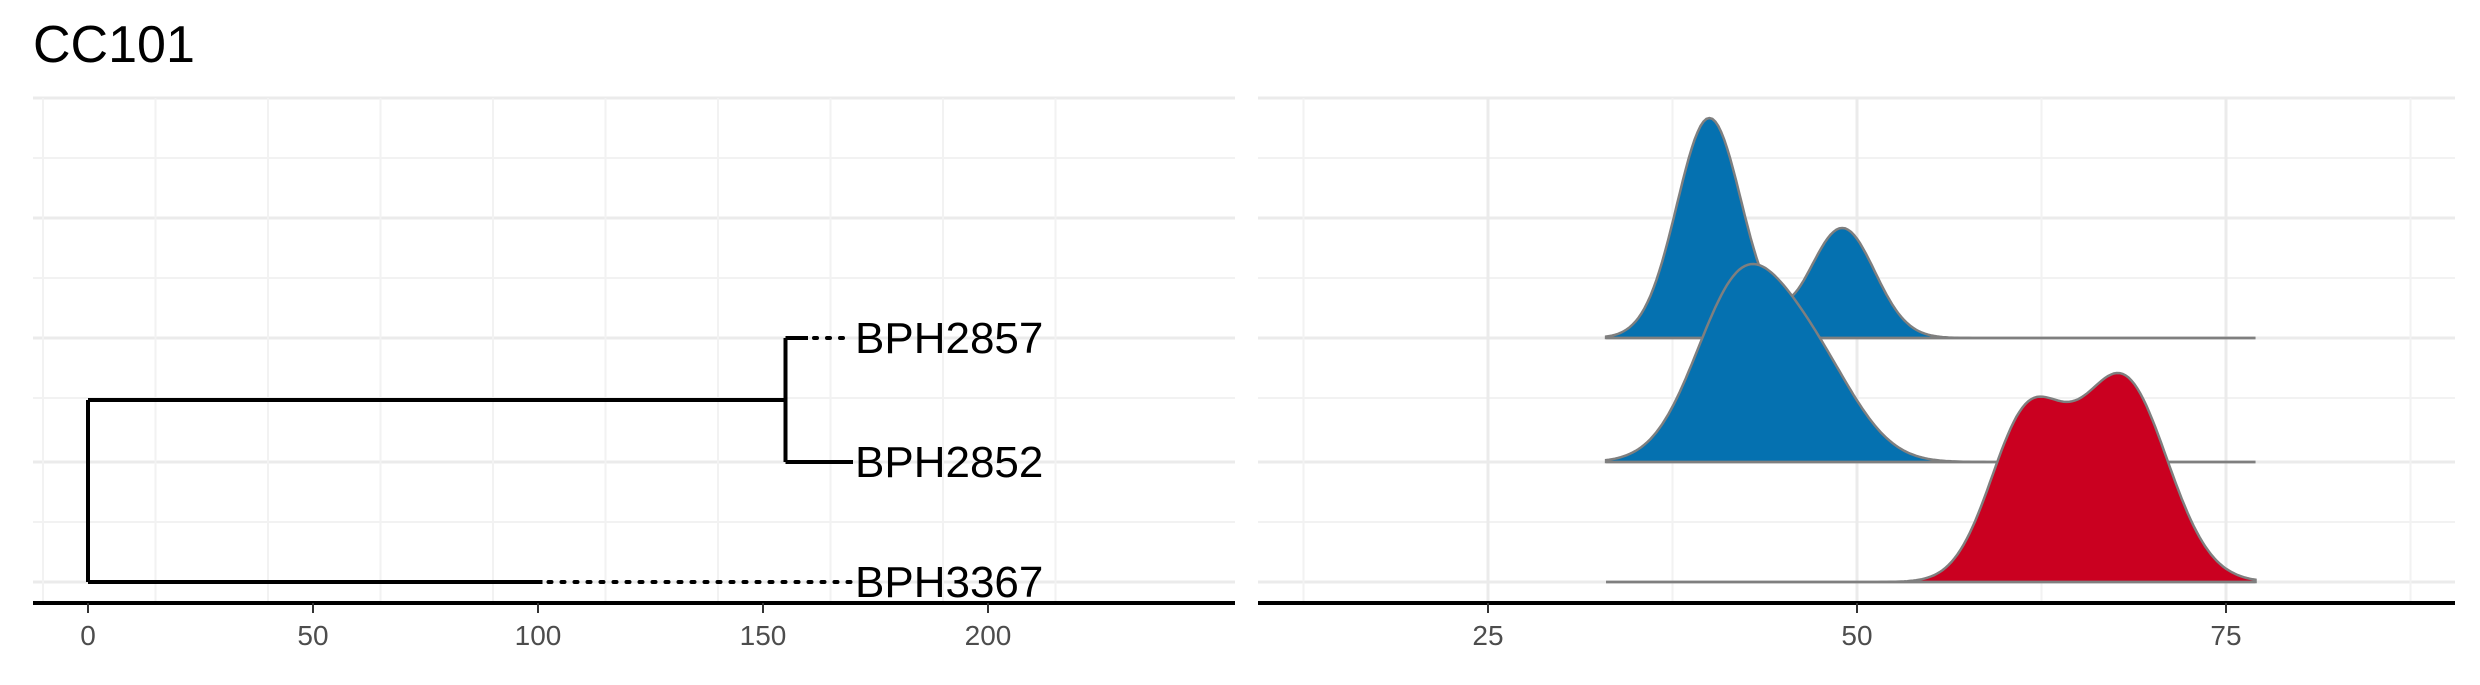  Describe the element at coordinates (88, 635) in the screenshot. I see `x-tick-label: 0` at that location.